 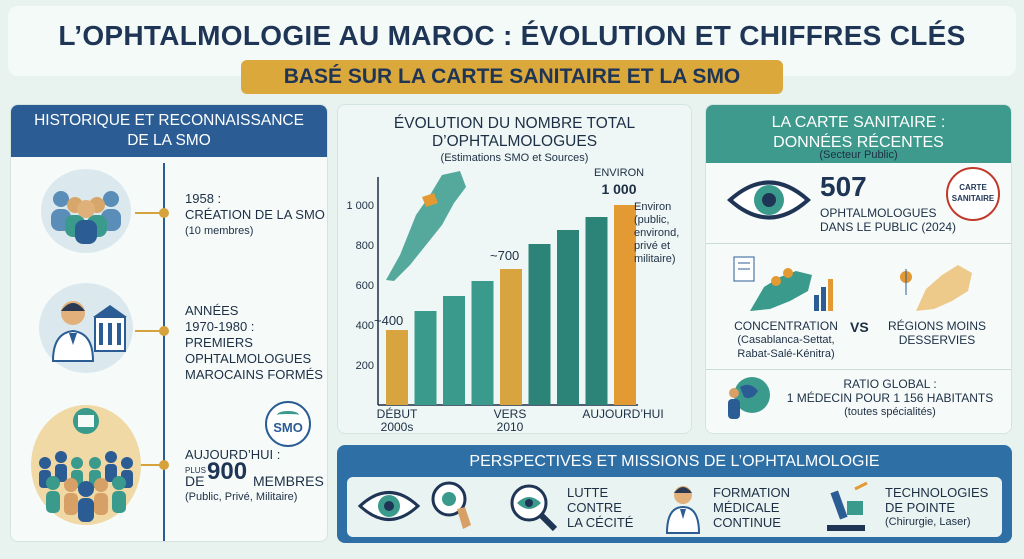 I want to click on x-label-2010: VERS 2010, so click(x=510, y=421).